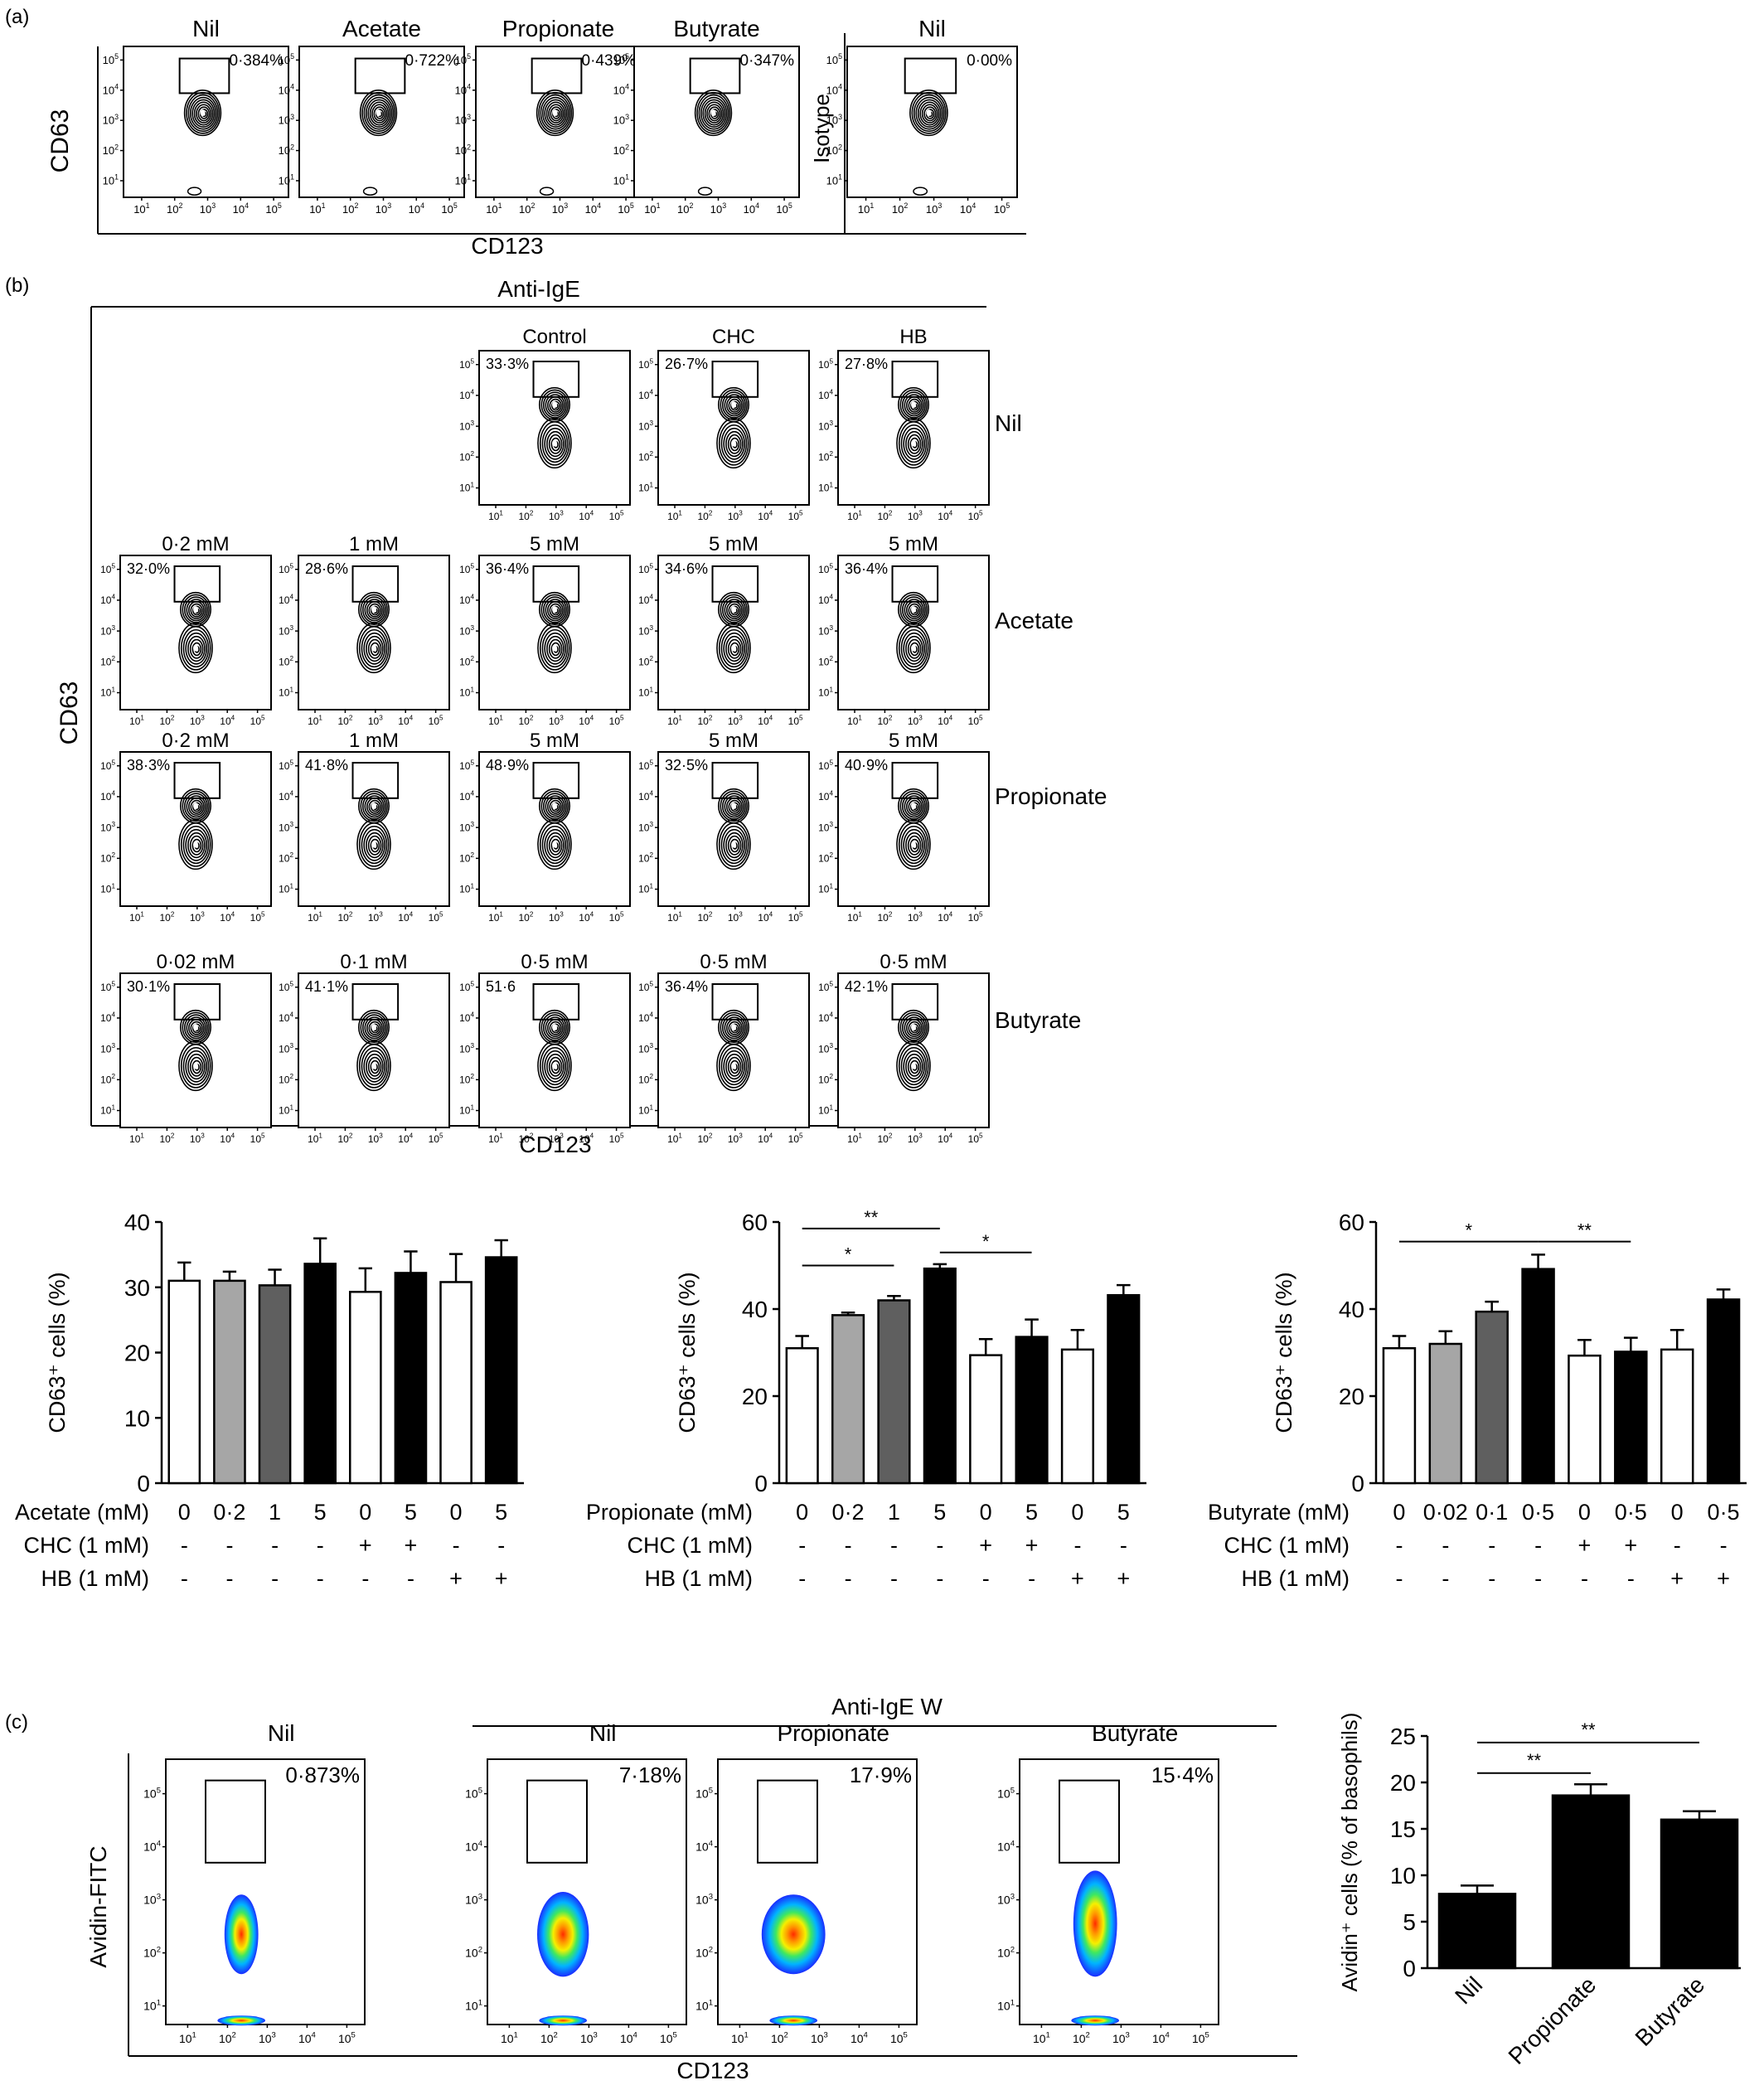 The image size is (1764, 2090). I want to click on significance-marker: *, so click(1468, 1230).